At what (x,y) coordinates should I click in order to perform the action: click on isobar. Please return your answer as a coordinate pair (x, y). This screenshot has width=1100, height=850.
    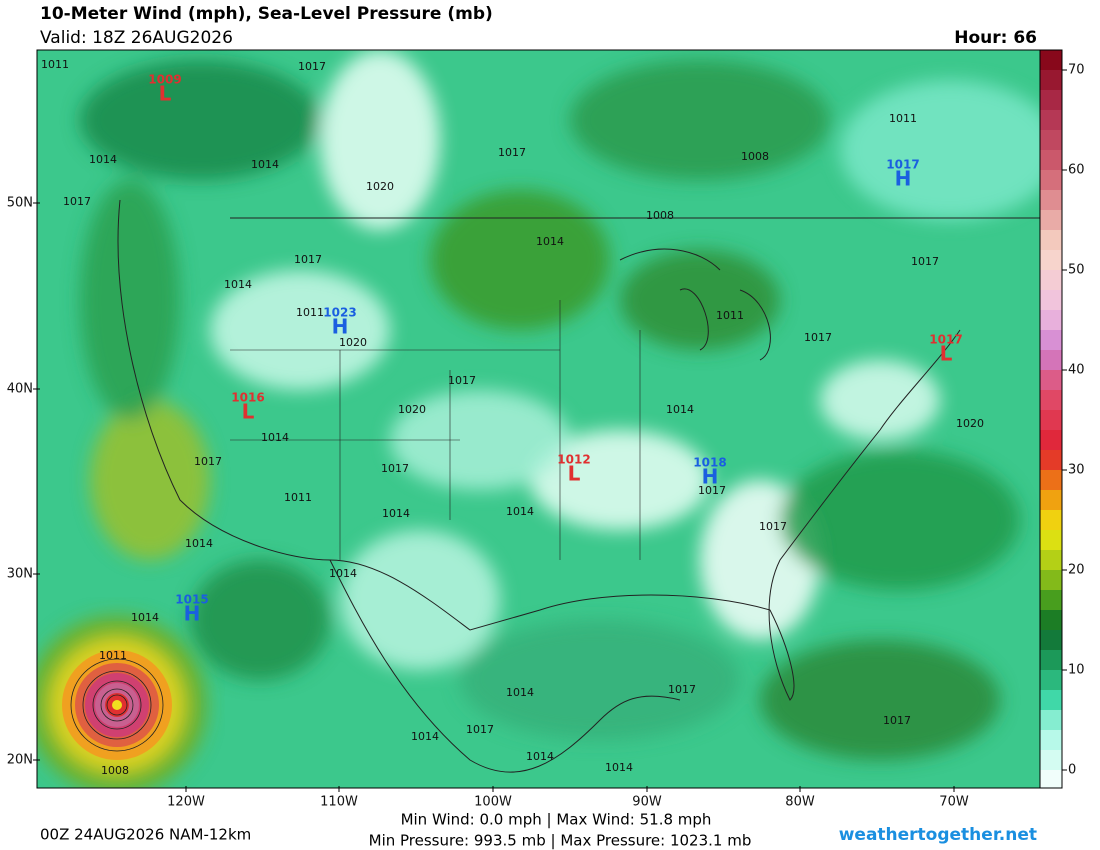
    Looking at the image, I should click on (117, 705).